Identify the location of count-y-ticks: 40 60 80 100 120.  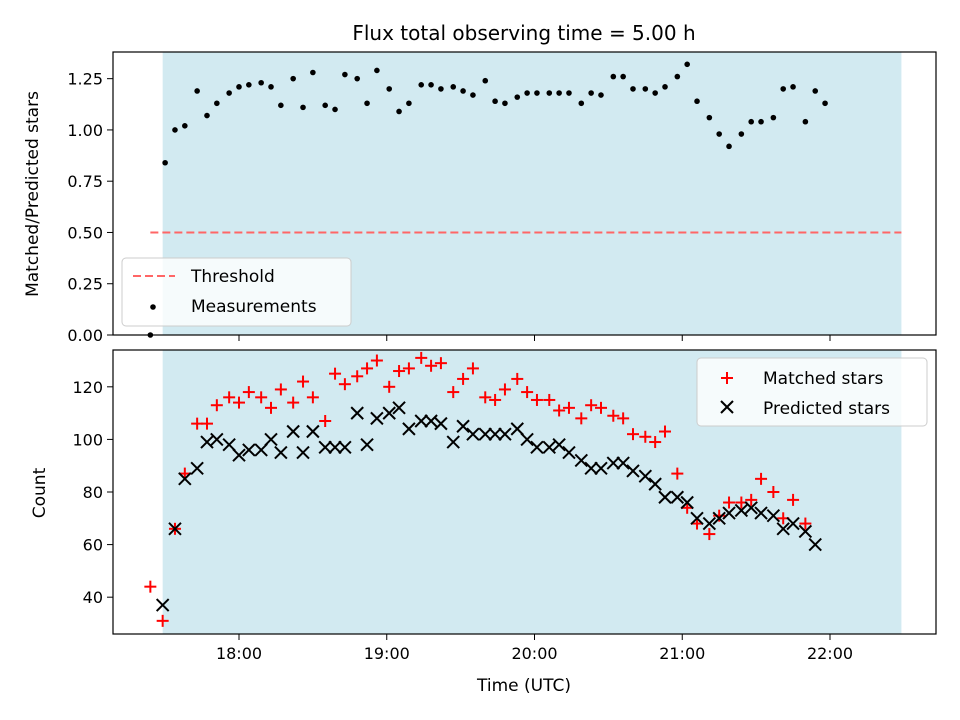
(92, 492).